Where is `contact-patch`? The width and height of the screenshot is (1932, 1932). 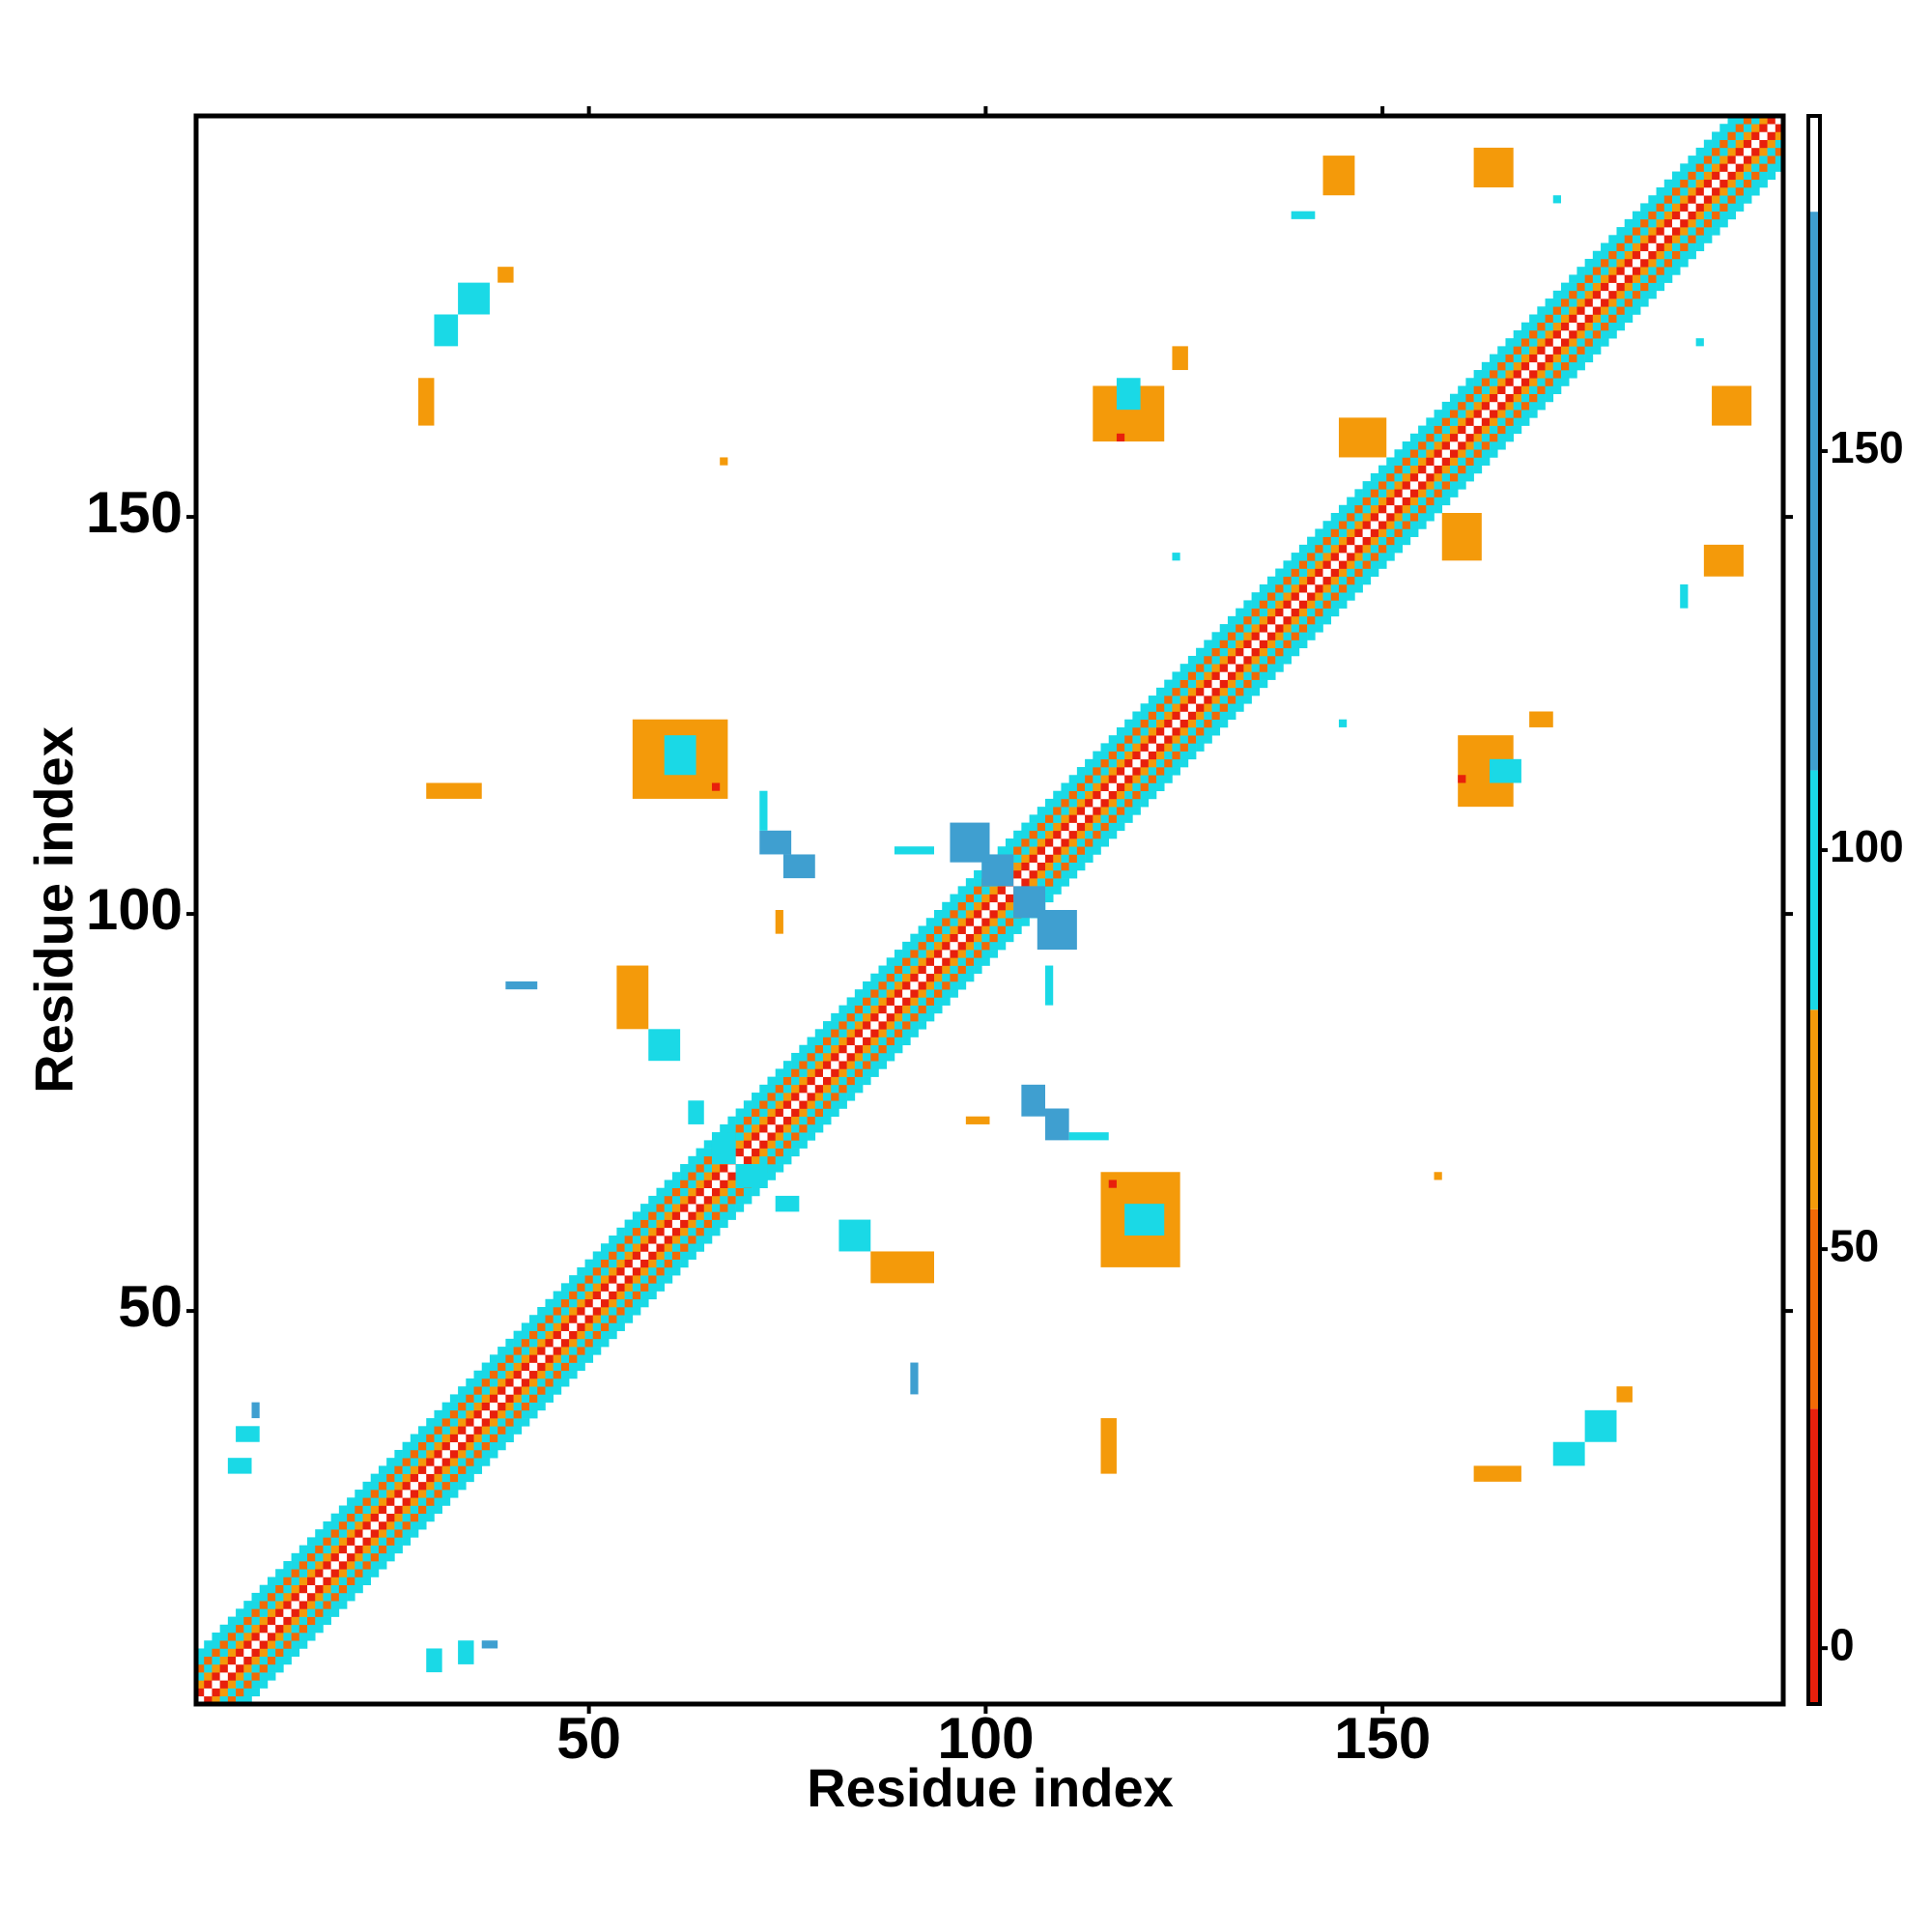 contact-patch is located at coordinates (1338, 176).